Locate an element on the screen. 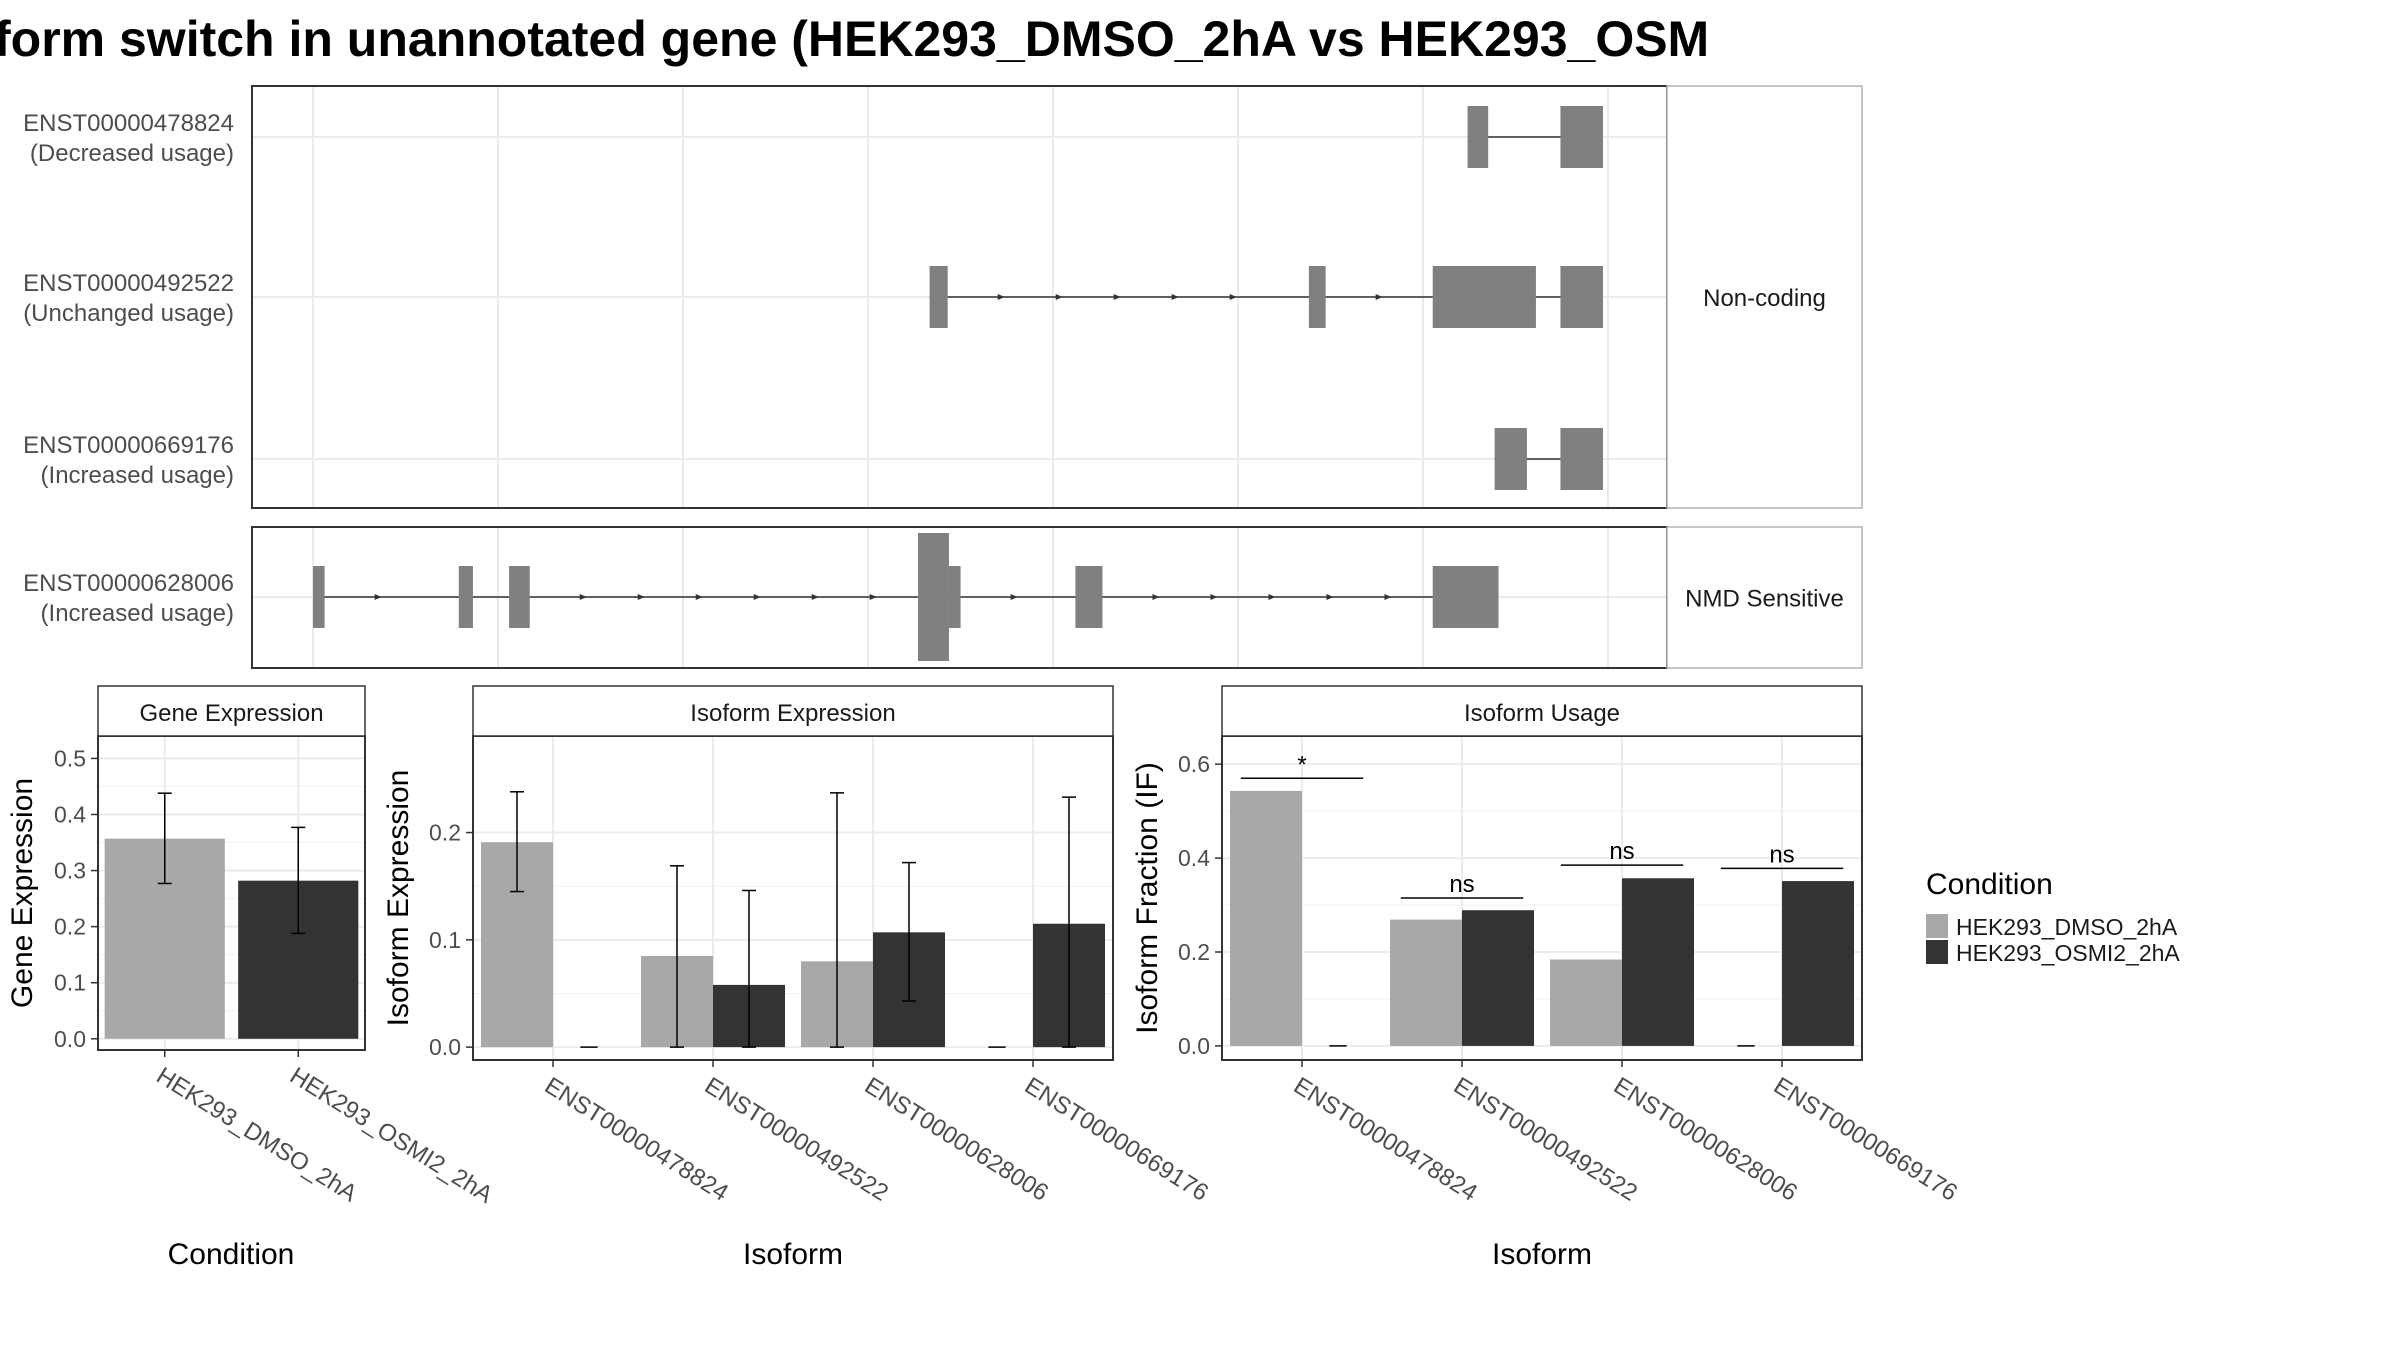  legend-title: Condition is located at coordinates (1989, 884).